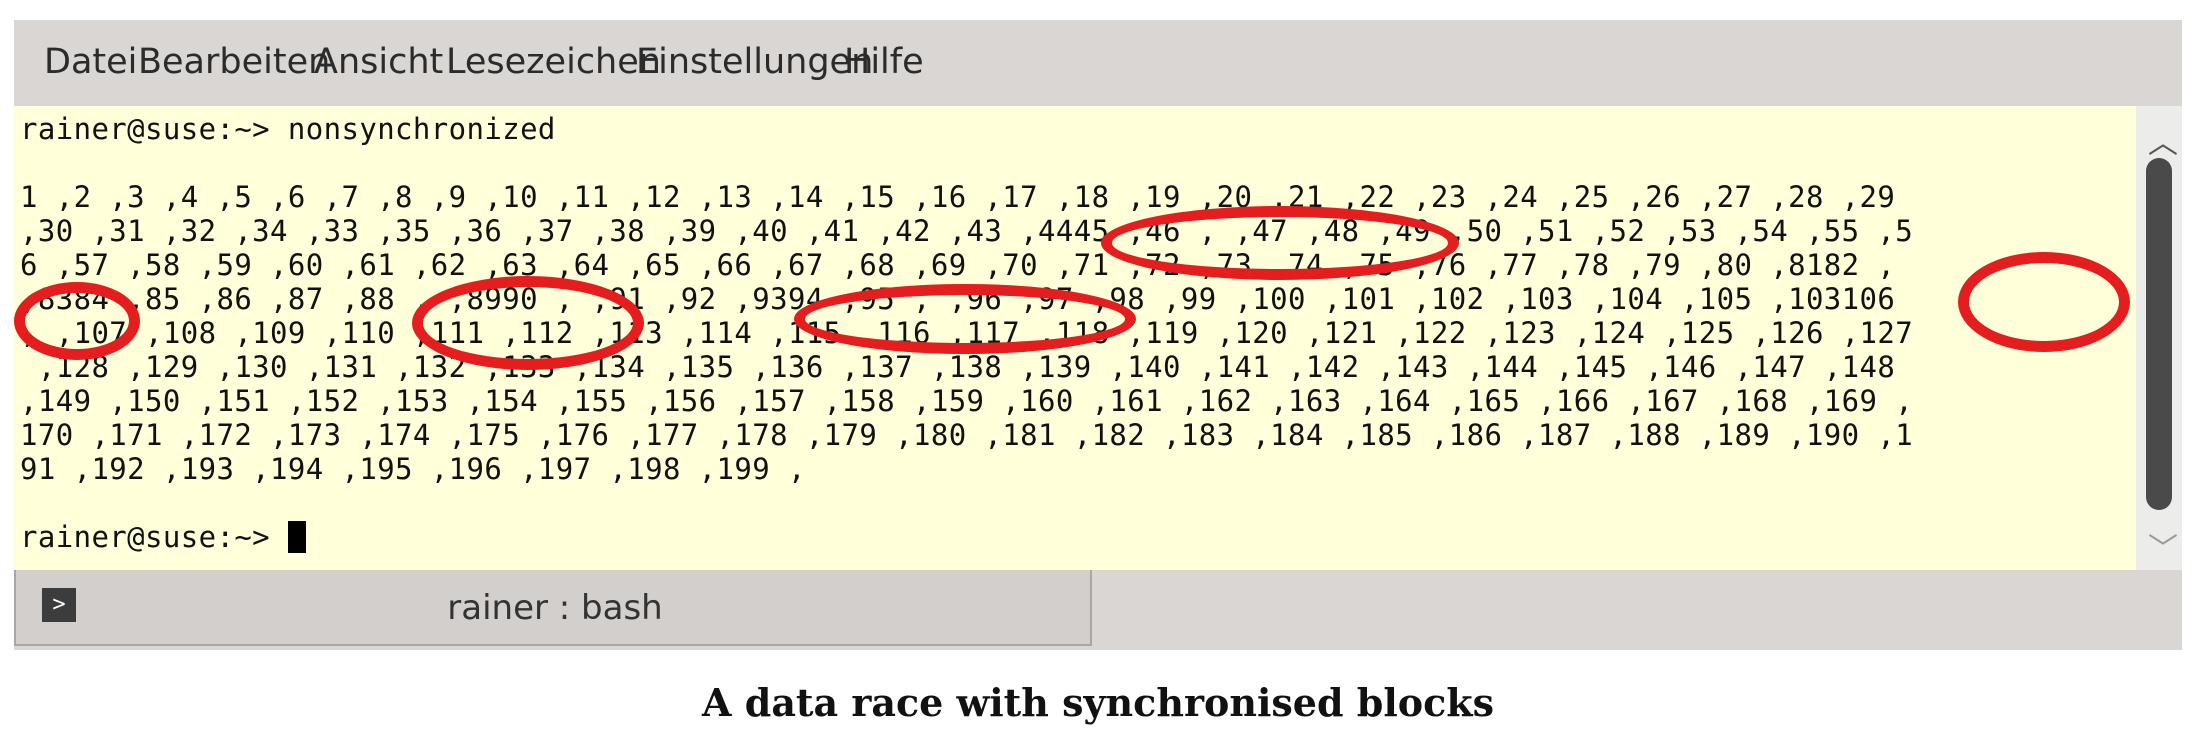 The image size is (2196, 746). I want to click on terminal-icon: >, so click(59, 605).